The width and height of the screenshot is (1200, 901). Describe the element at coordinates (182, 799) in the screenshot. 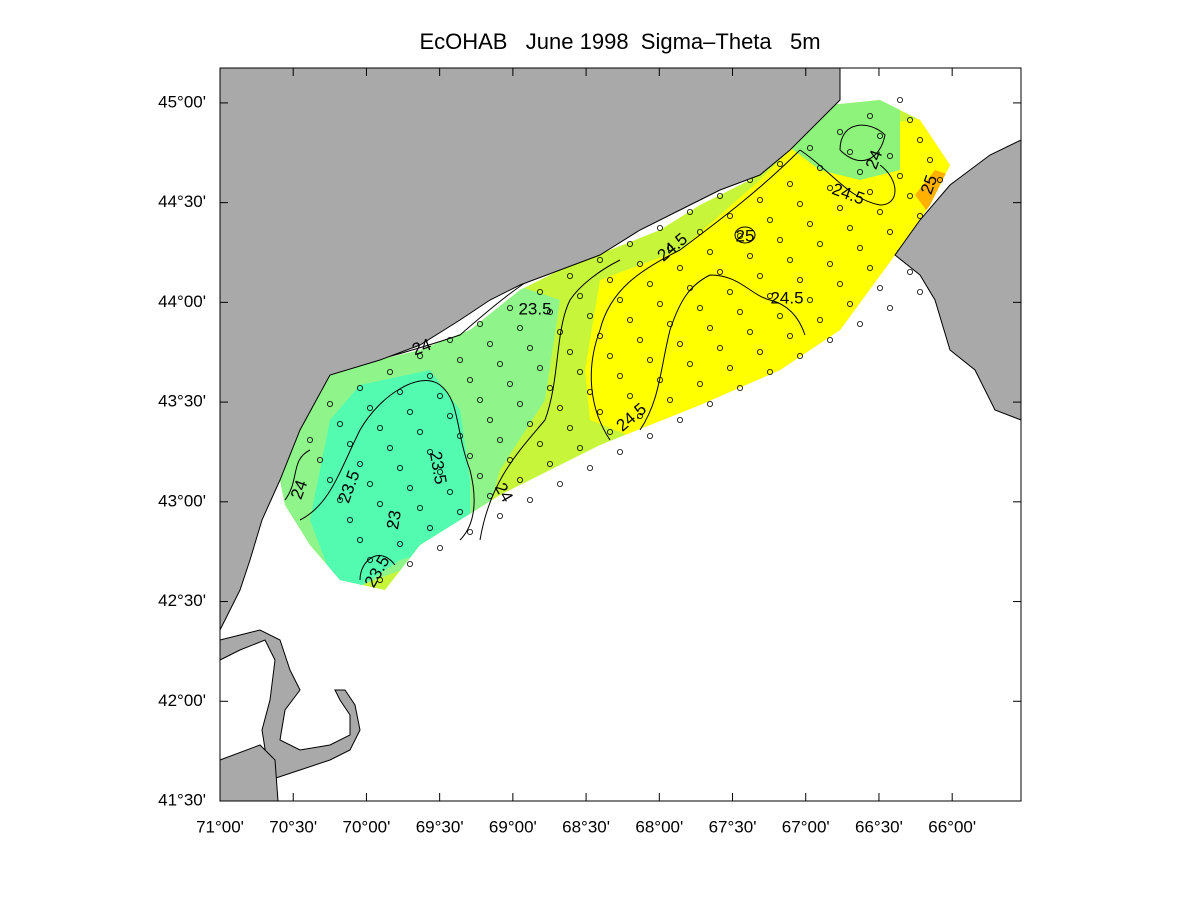

I see `y-tick-label: 41°30'` at that location.